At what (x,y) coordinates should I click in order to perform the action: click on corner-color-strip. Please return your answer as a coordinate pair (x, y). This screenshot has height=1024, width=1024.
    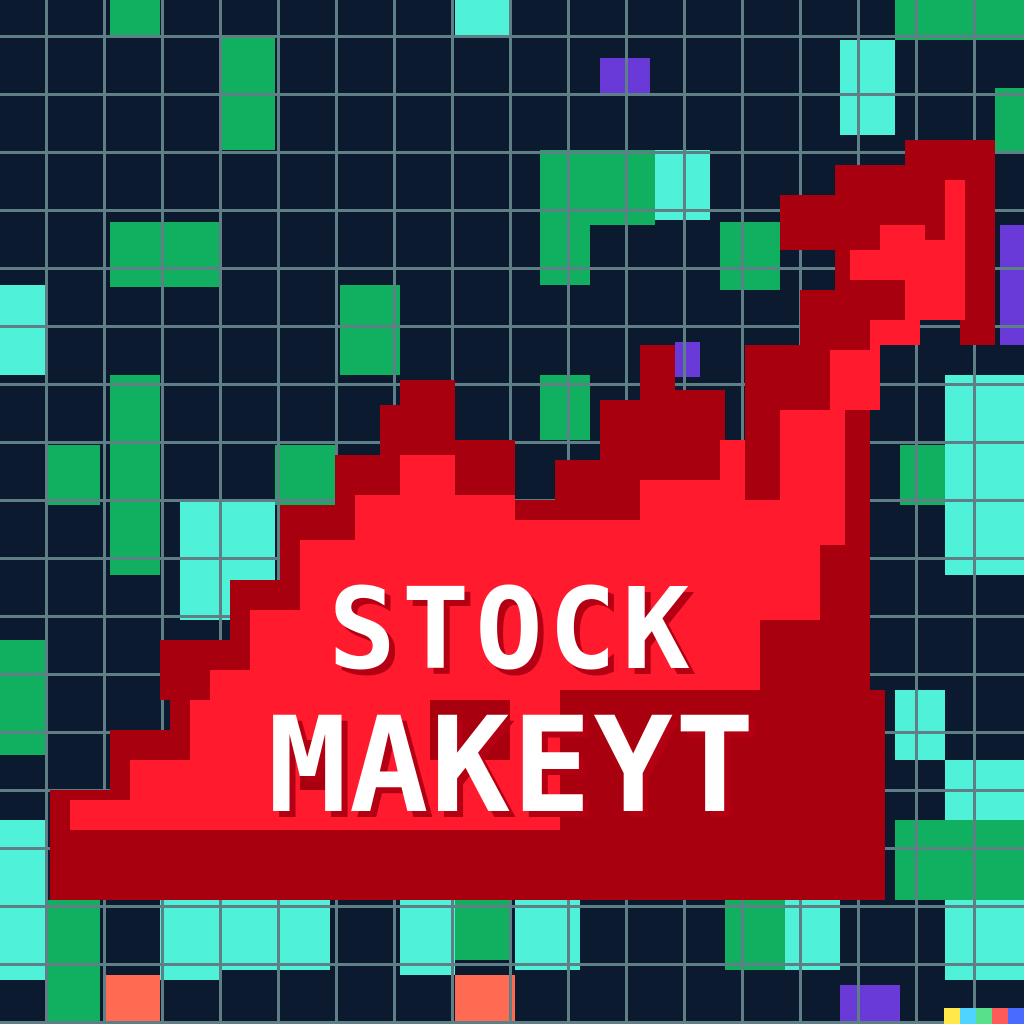
    Looking at the image, I should click on (984, 1016).